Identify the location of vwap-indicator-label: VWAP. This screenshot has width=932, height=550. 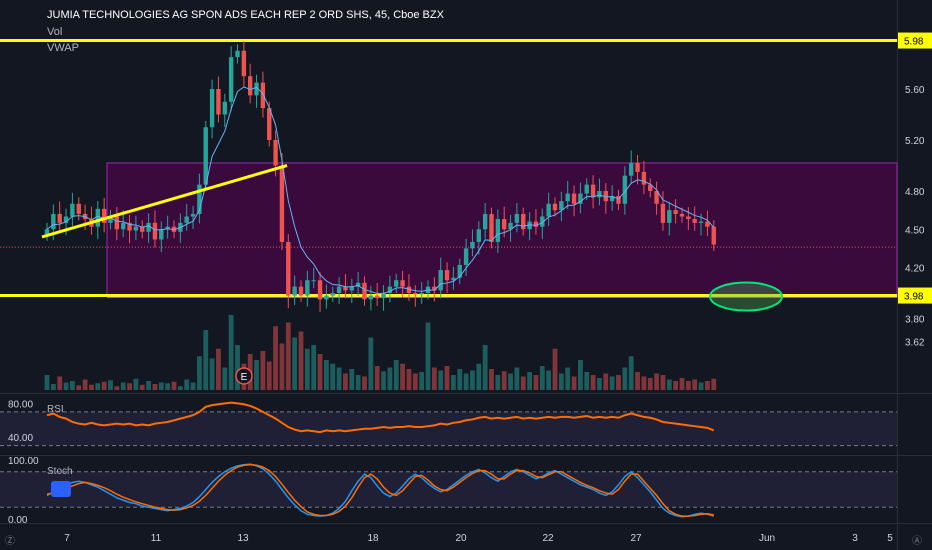
(63, 48).